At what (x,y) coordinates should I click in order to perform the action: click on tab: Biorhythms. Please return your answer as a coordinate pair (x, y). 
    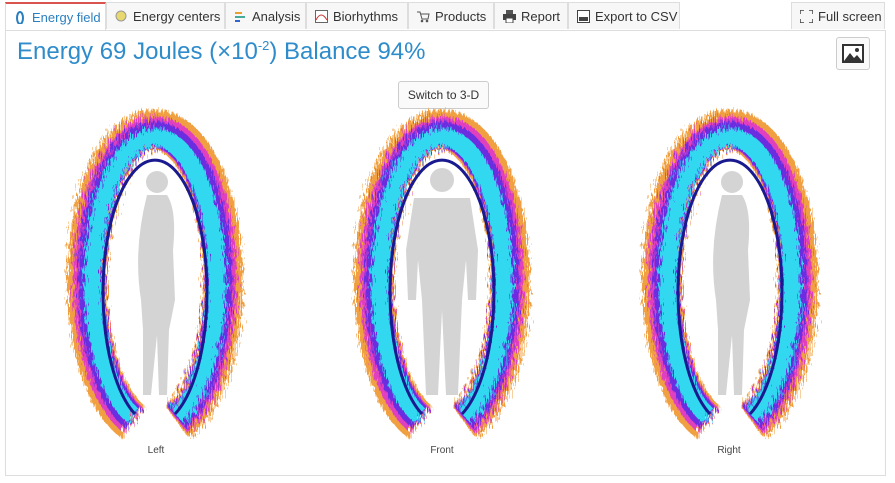
    Looking at the image, I should click on (357, 15).